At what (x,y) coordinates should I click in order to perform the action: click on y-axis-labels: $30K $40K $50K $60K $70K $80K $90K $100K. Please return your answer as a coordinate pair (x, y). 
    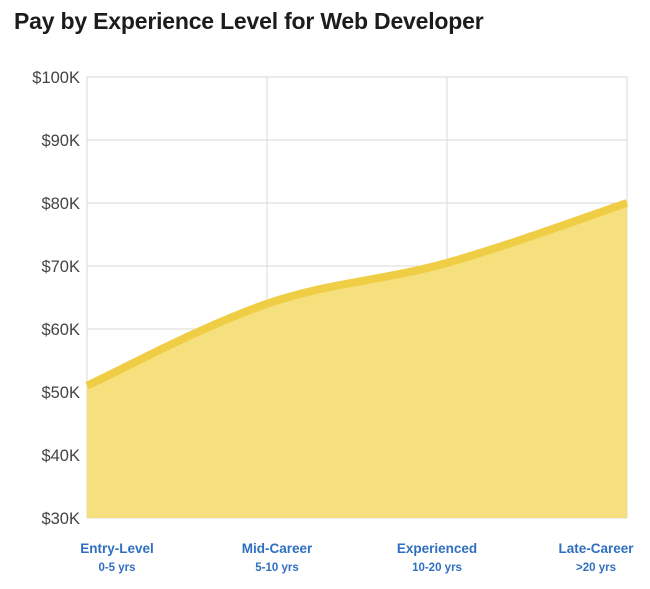
    Looking at the image, I should click on (56, 298).